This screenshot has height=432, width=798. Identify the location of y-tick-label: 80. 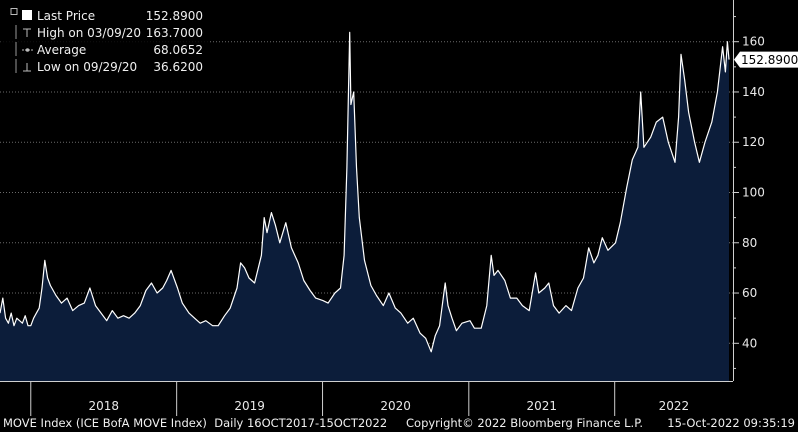
(749, 243).